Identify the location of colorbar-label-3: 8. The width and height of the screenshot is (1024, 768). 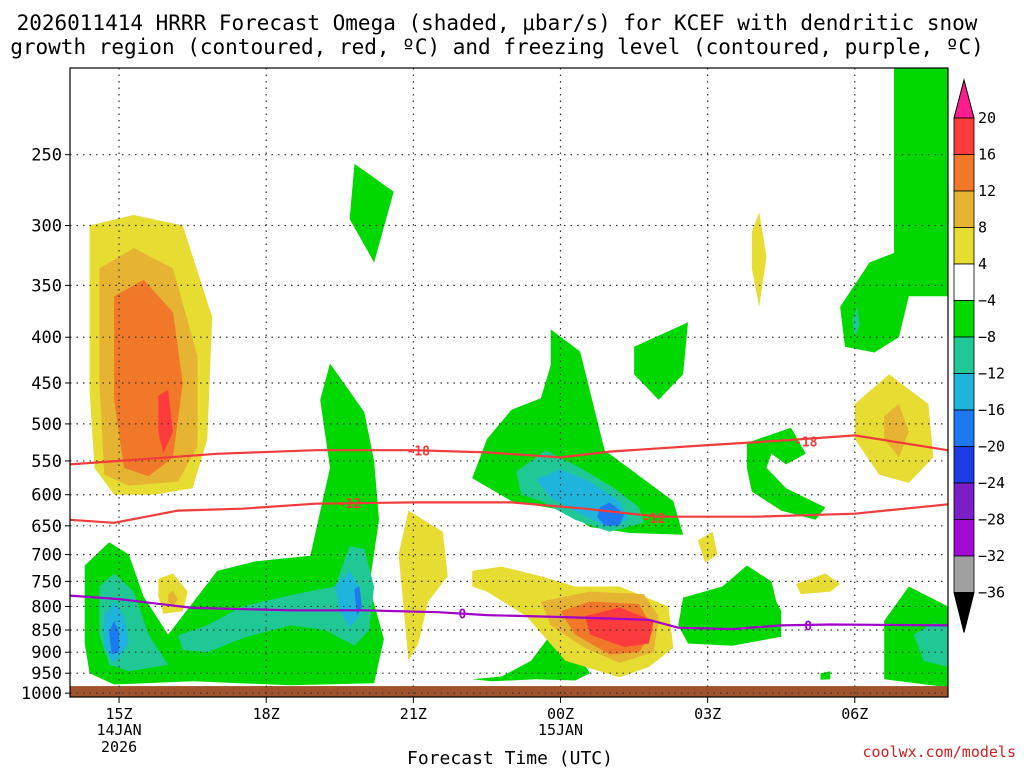
(982, 228).